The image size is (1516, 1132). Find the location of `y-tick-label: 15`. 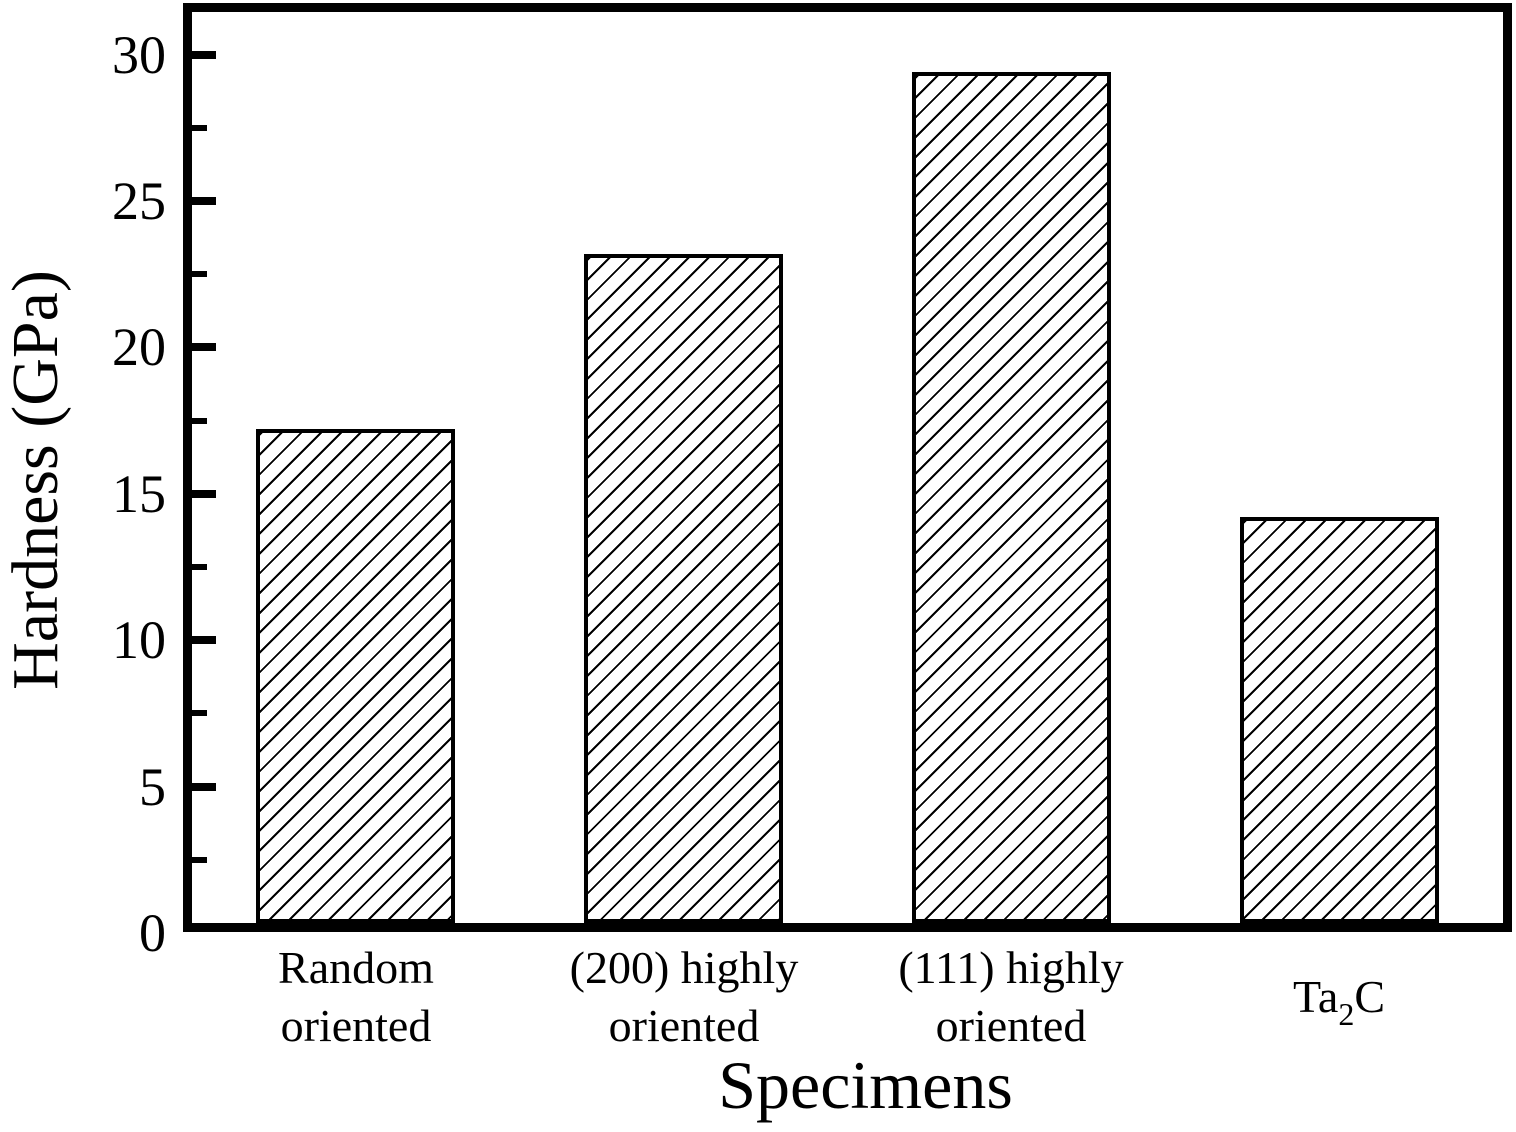

y-tick-label: 15 is located at coordinates (139, 493).